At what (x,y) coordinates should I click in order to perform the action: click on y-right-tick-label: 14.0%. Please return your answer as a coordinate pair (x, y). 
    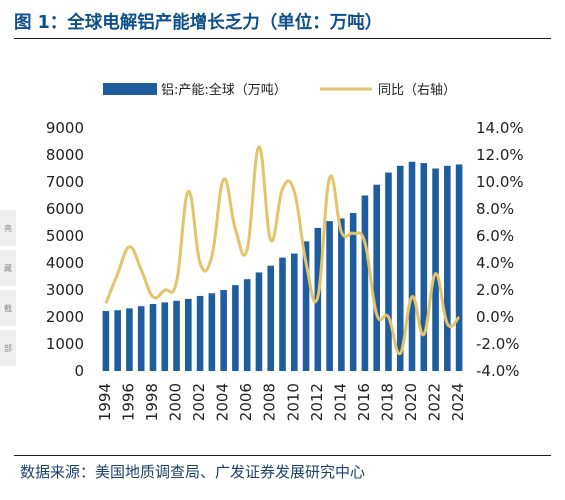
    Looking at the image, I should click on (500, 128).